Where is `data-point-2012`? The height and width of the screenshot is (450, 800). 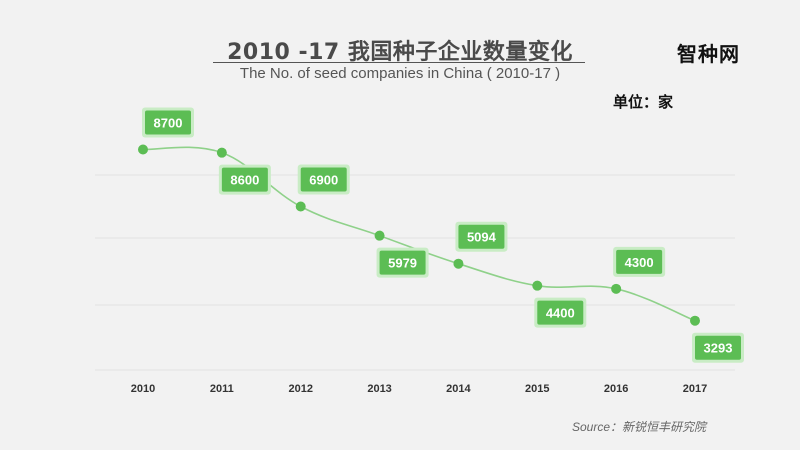
data-point-2012 is located at coordinates (300, 206).